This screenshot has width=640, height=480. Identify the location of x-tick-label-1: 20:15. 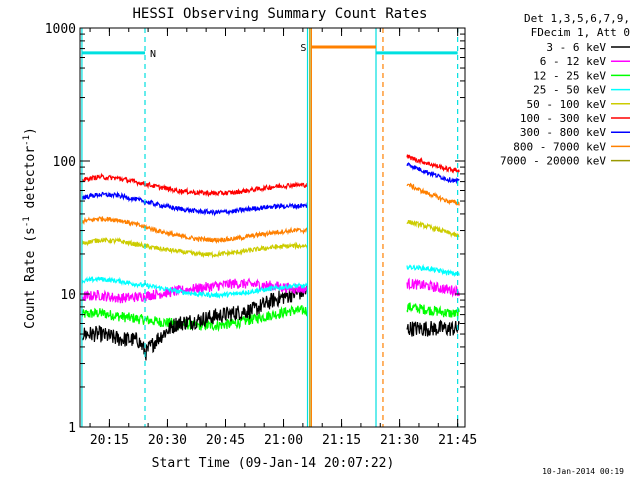
(109, 440).